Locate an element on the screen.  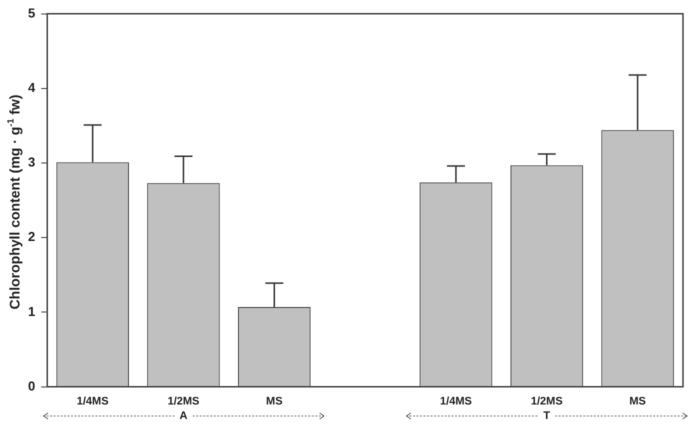
y-tick-label: 0 is located at coordinates (32, 386).